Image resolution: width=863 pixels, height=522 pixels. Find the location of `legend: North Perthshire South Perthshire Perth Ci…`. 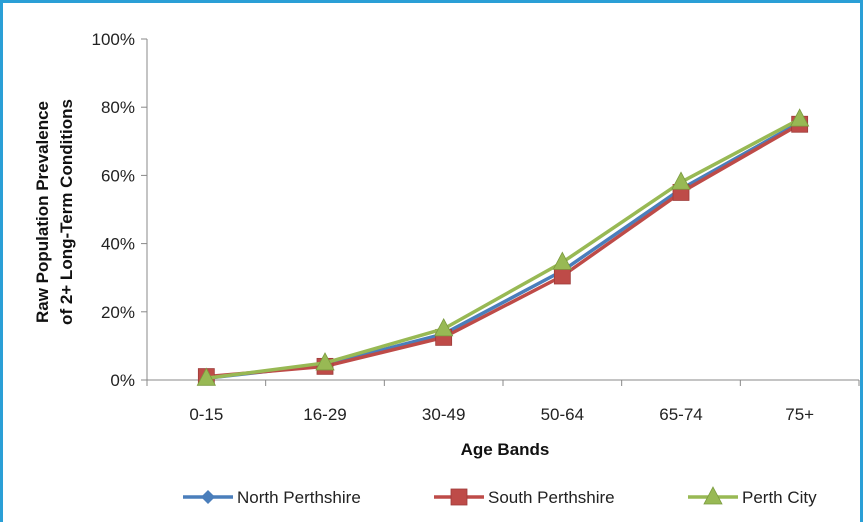

legend: North Perthshire South Perthshire Perth Ci… is located at coordinates (500, 496).